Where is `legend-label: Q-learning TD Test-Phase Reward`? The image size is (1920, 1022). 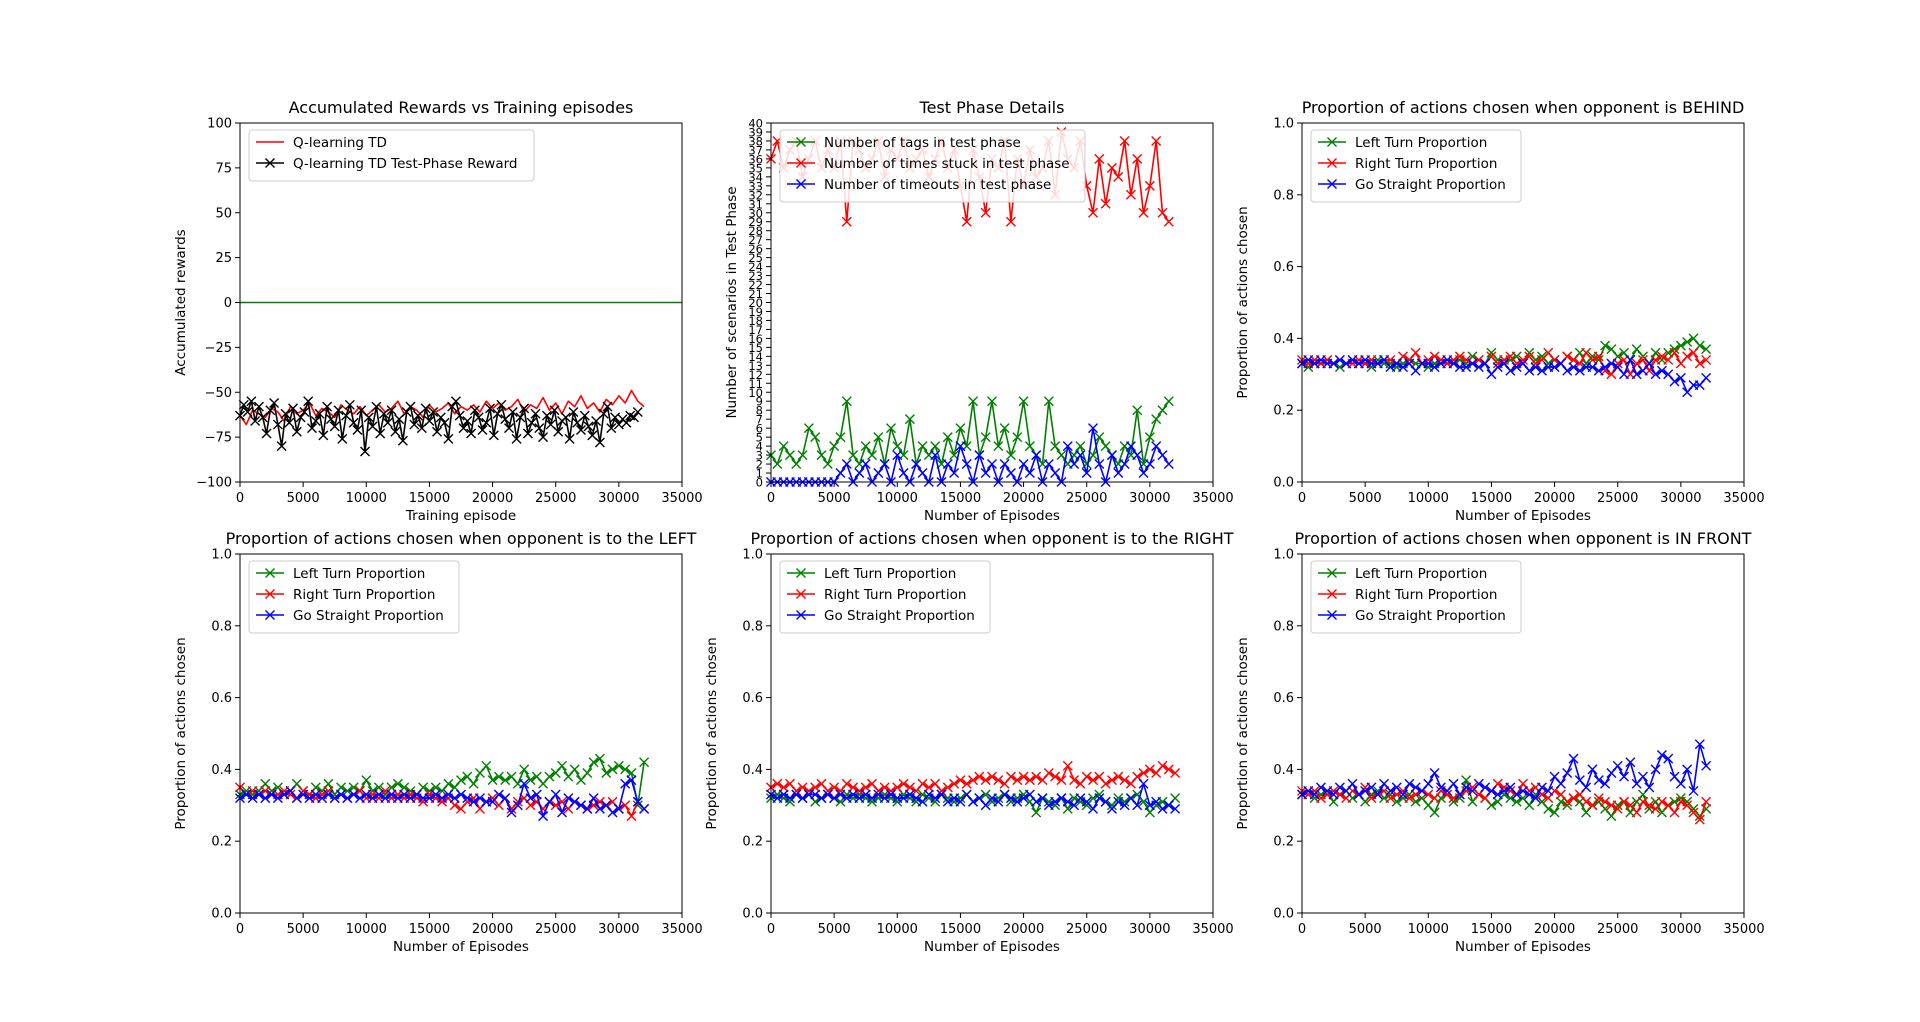 legend-label: Q-learning TD Test-Phase Reward is located at coordinates (405, 164).